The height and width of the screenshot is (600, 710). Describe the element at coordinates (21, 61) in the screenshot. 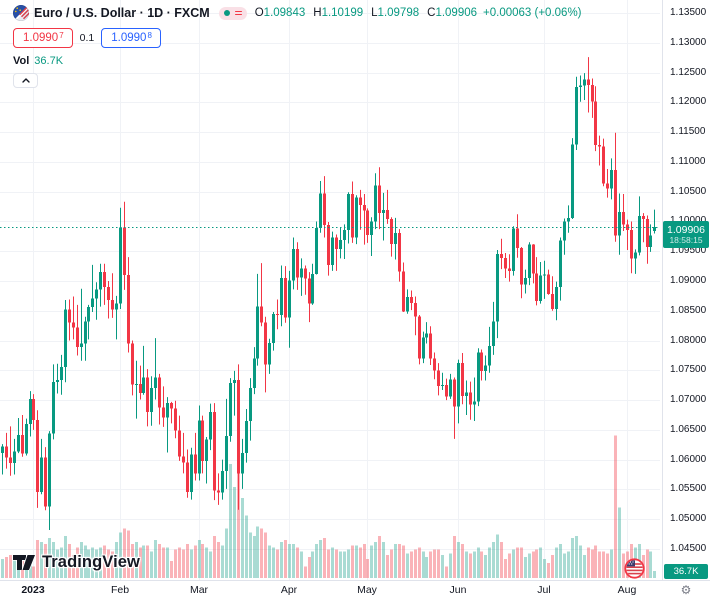

I see `volume-label: Vol` at that location.